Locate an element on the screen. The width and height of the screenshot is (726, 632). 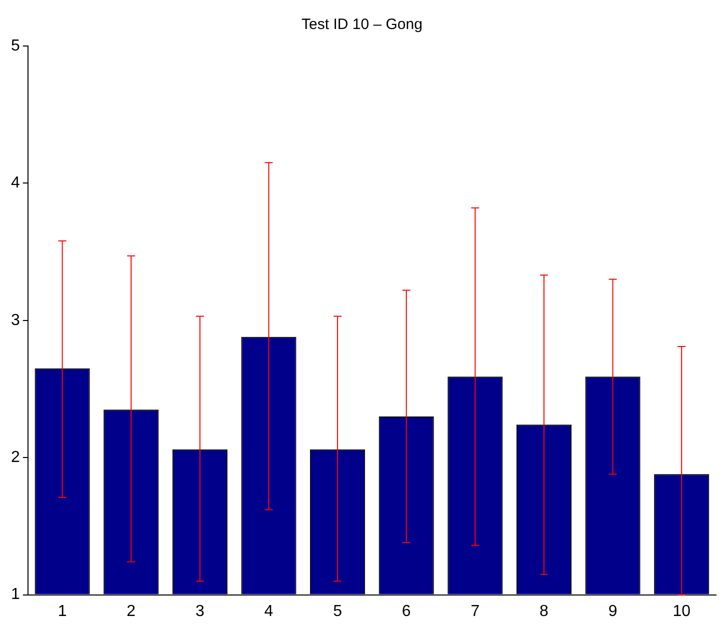
x-tick-label: 7 is located at coordinates (475, 611).